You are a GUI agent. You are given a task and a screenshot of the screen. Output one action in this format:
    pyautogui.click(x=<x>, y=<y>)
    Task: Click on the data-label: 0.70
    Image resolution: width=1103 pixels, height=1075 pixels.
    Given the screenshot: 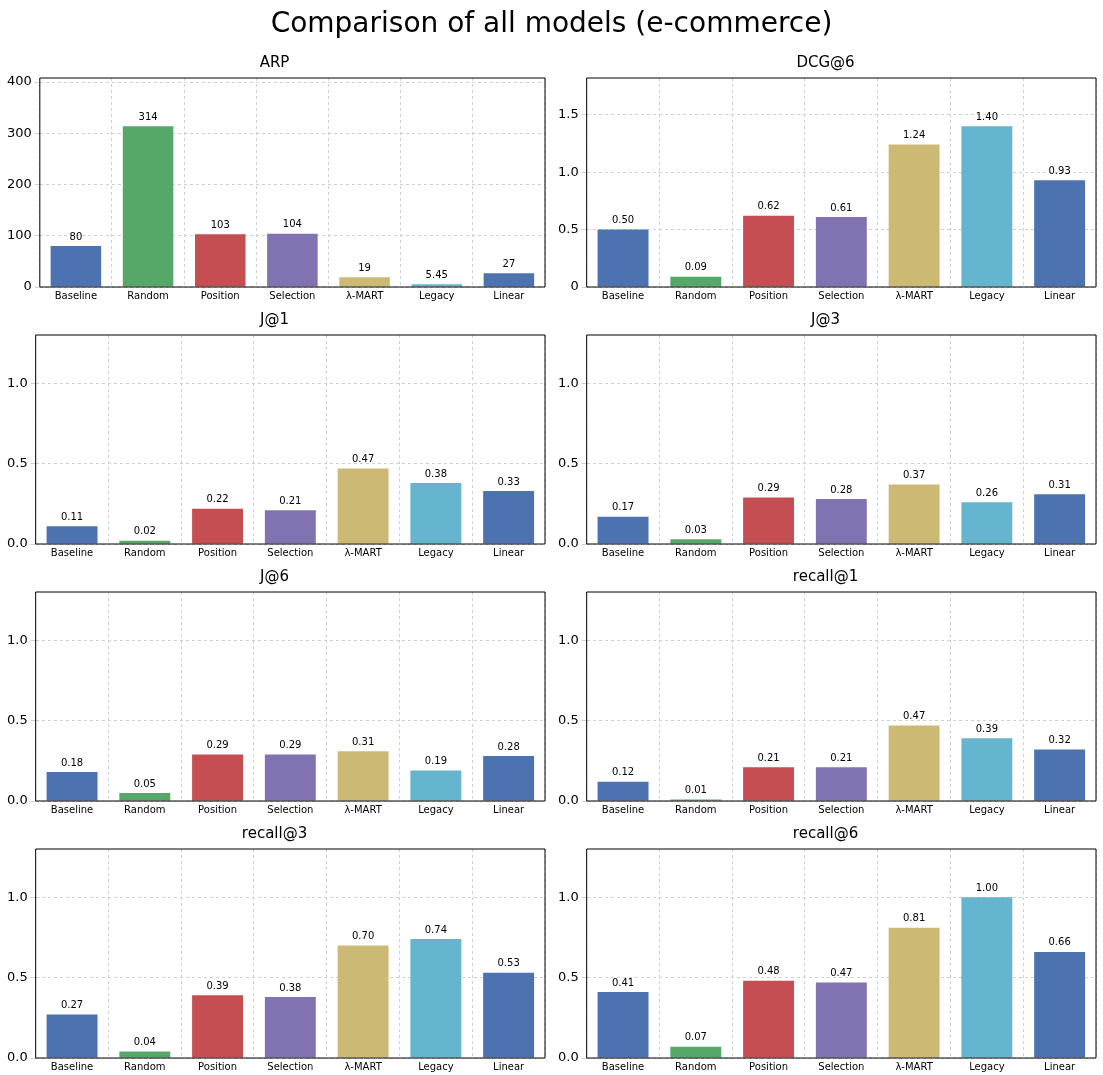 What is the action you would take?
    pyautogui.click(x=363, y=936)
    